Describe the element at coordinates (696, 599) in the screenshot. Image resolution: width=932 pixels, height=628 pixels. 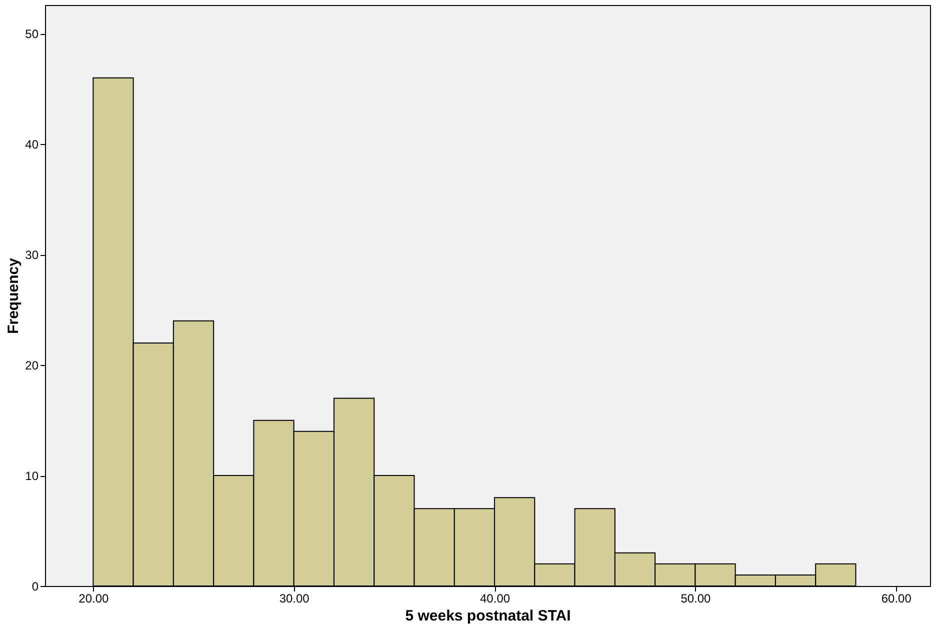
I see `x-tick-label: 50.00` at that location.